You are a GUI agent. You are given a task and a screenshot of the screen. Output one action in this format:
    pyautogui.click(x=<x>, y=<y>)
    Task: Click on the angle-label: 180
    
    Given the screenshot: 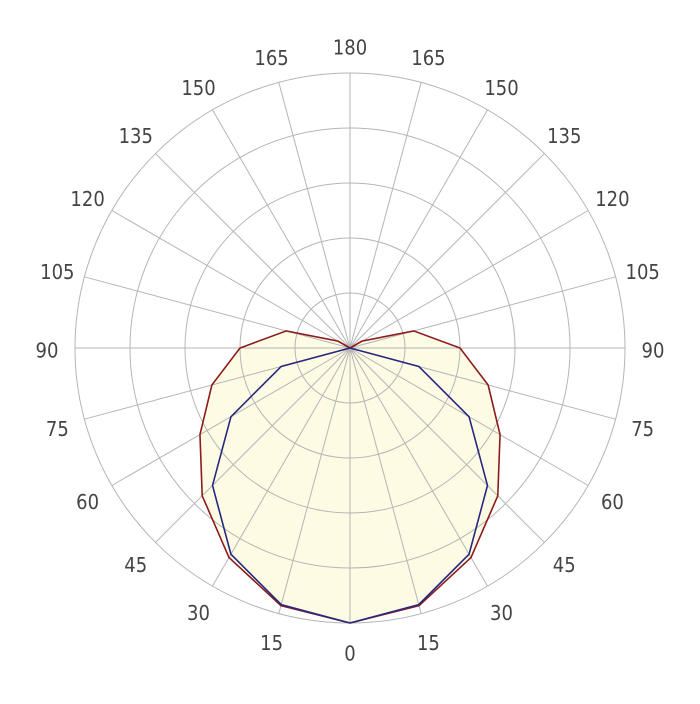 What is the action you would take?
    pyautogui.click(x=350, y=48)
    